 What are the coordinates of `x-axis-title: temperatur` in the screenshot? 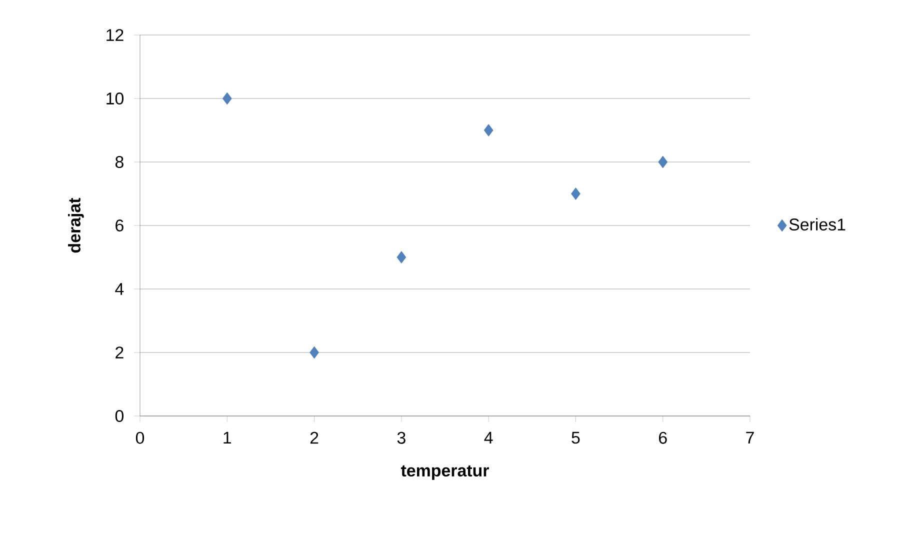 It's located at (444, 472).